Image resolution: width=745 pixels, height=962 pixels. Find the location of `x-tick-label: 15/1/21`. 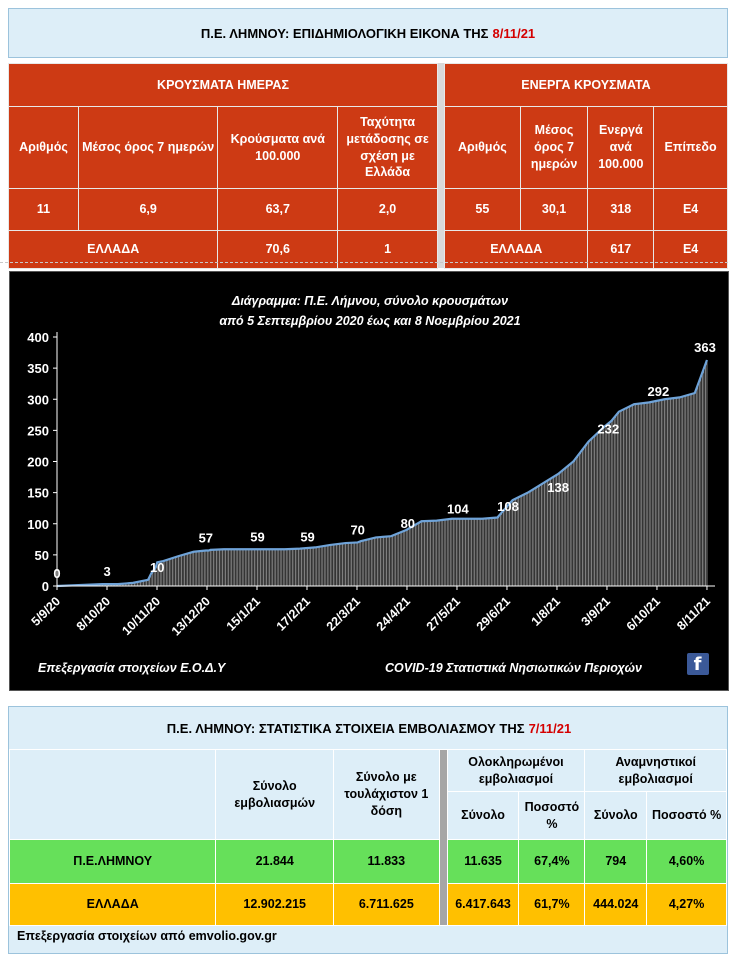

x-tick-label: 15/1/21 is located at coordinates (243, 613).